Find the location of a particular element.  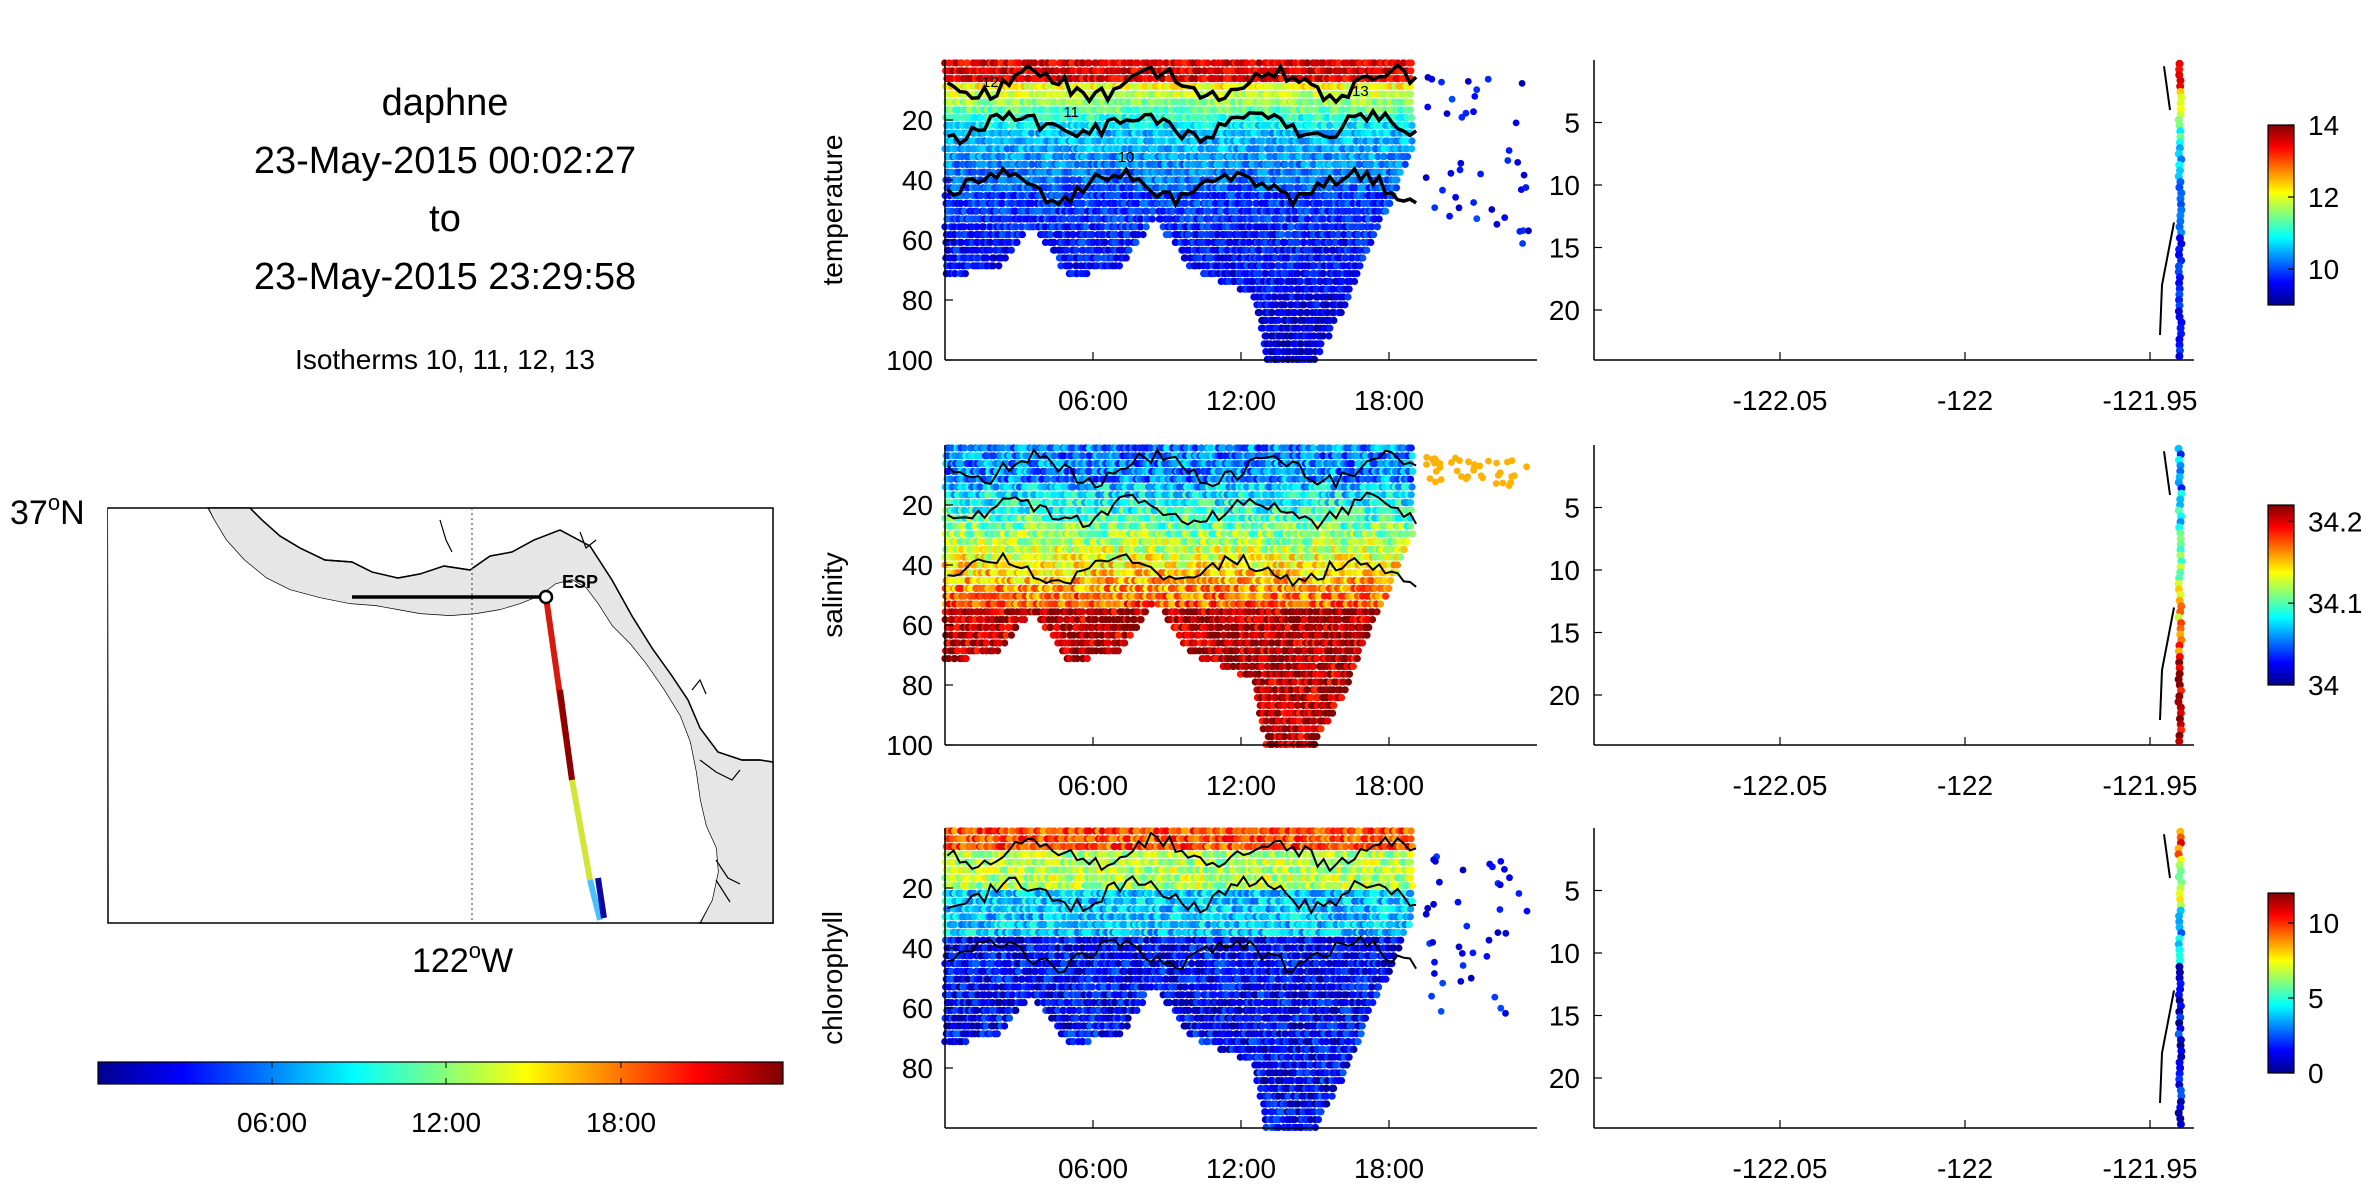

depth-tick-label: 20 is located at coordinates (917, 120).